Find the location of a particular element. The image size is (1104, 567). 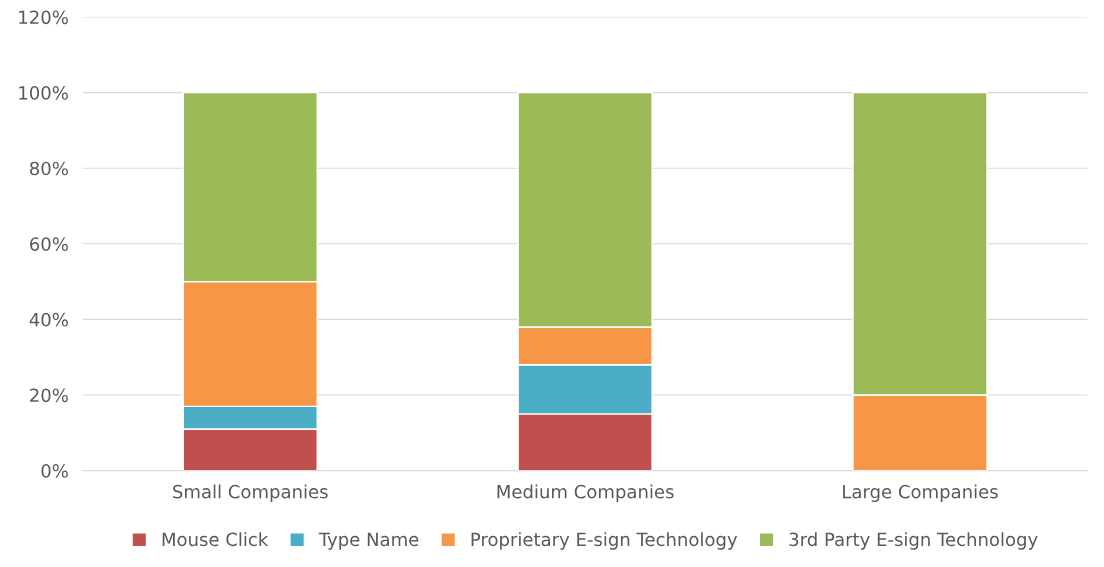

y-tick-label: 100% is located at coordinates (43, 93).